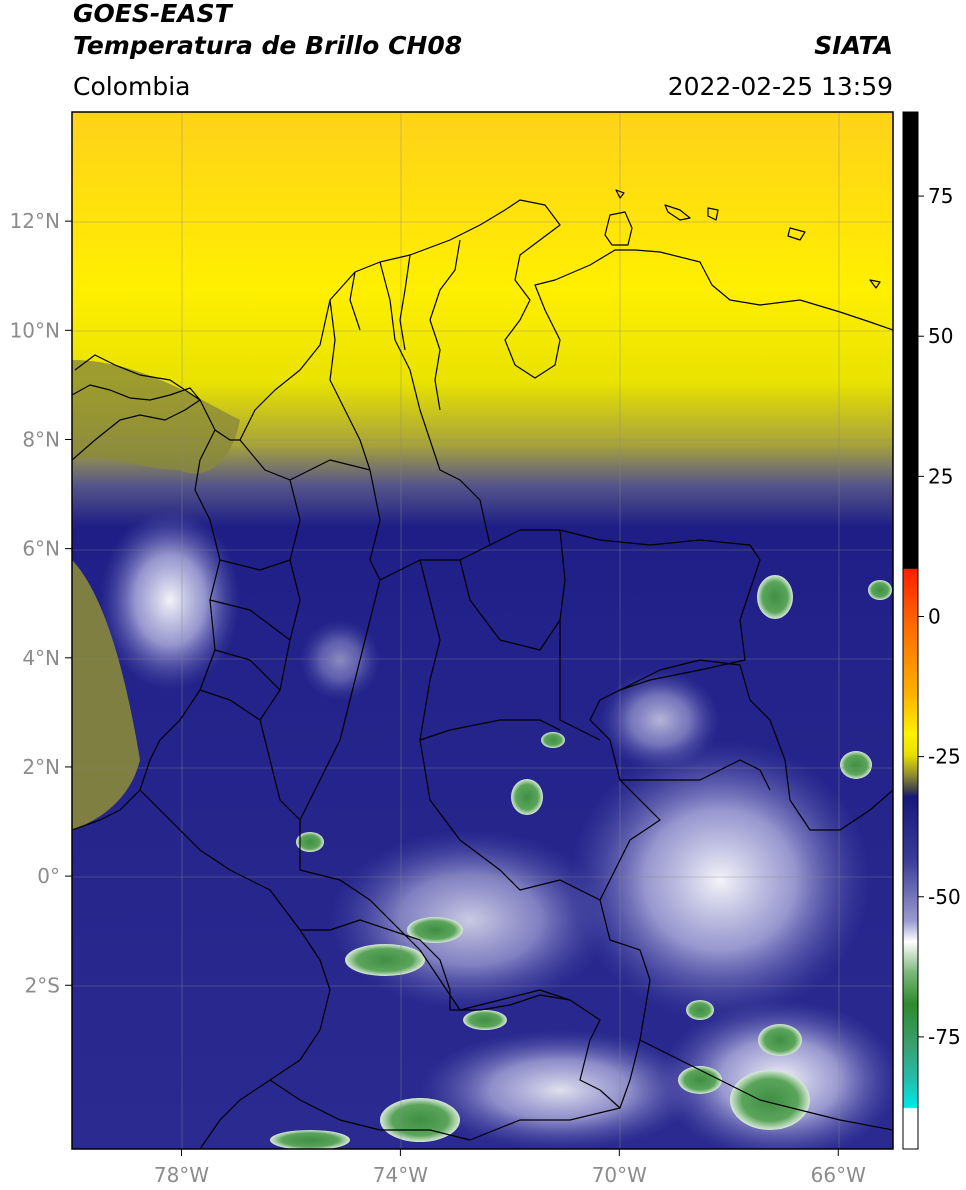  Describe the element at coordinates (41, 767) in the screenshot. I see `lat-tick-label: 2°N` at that location.